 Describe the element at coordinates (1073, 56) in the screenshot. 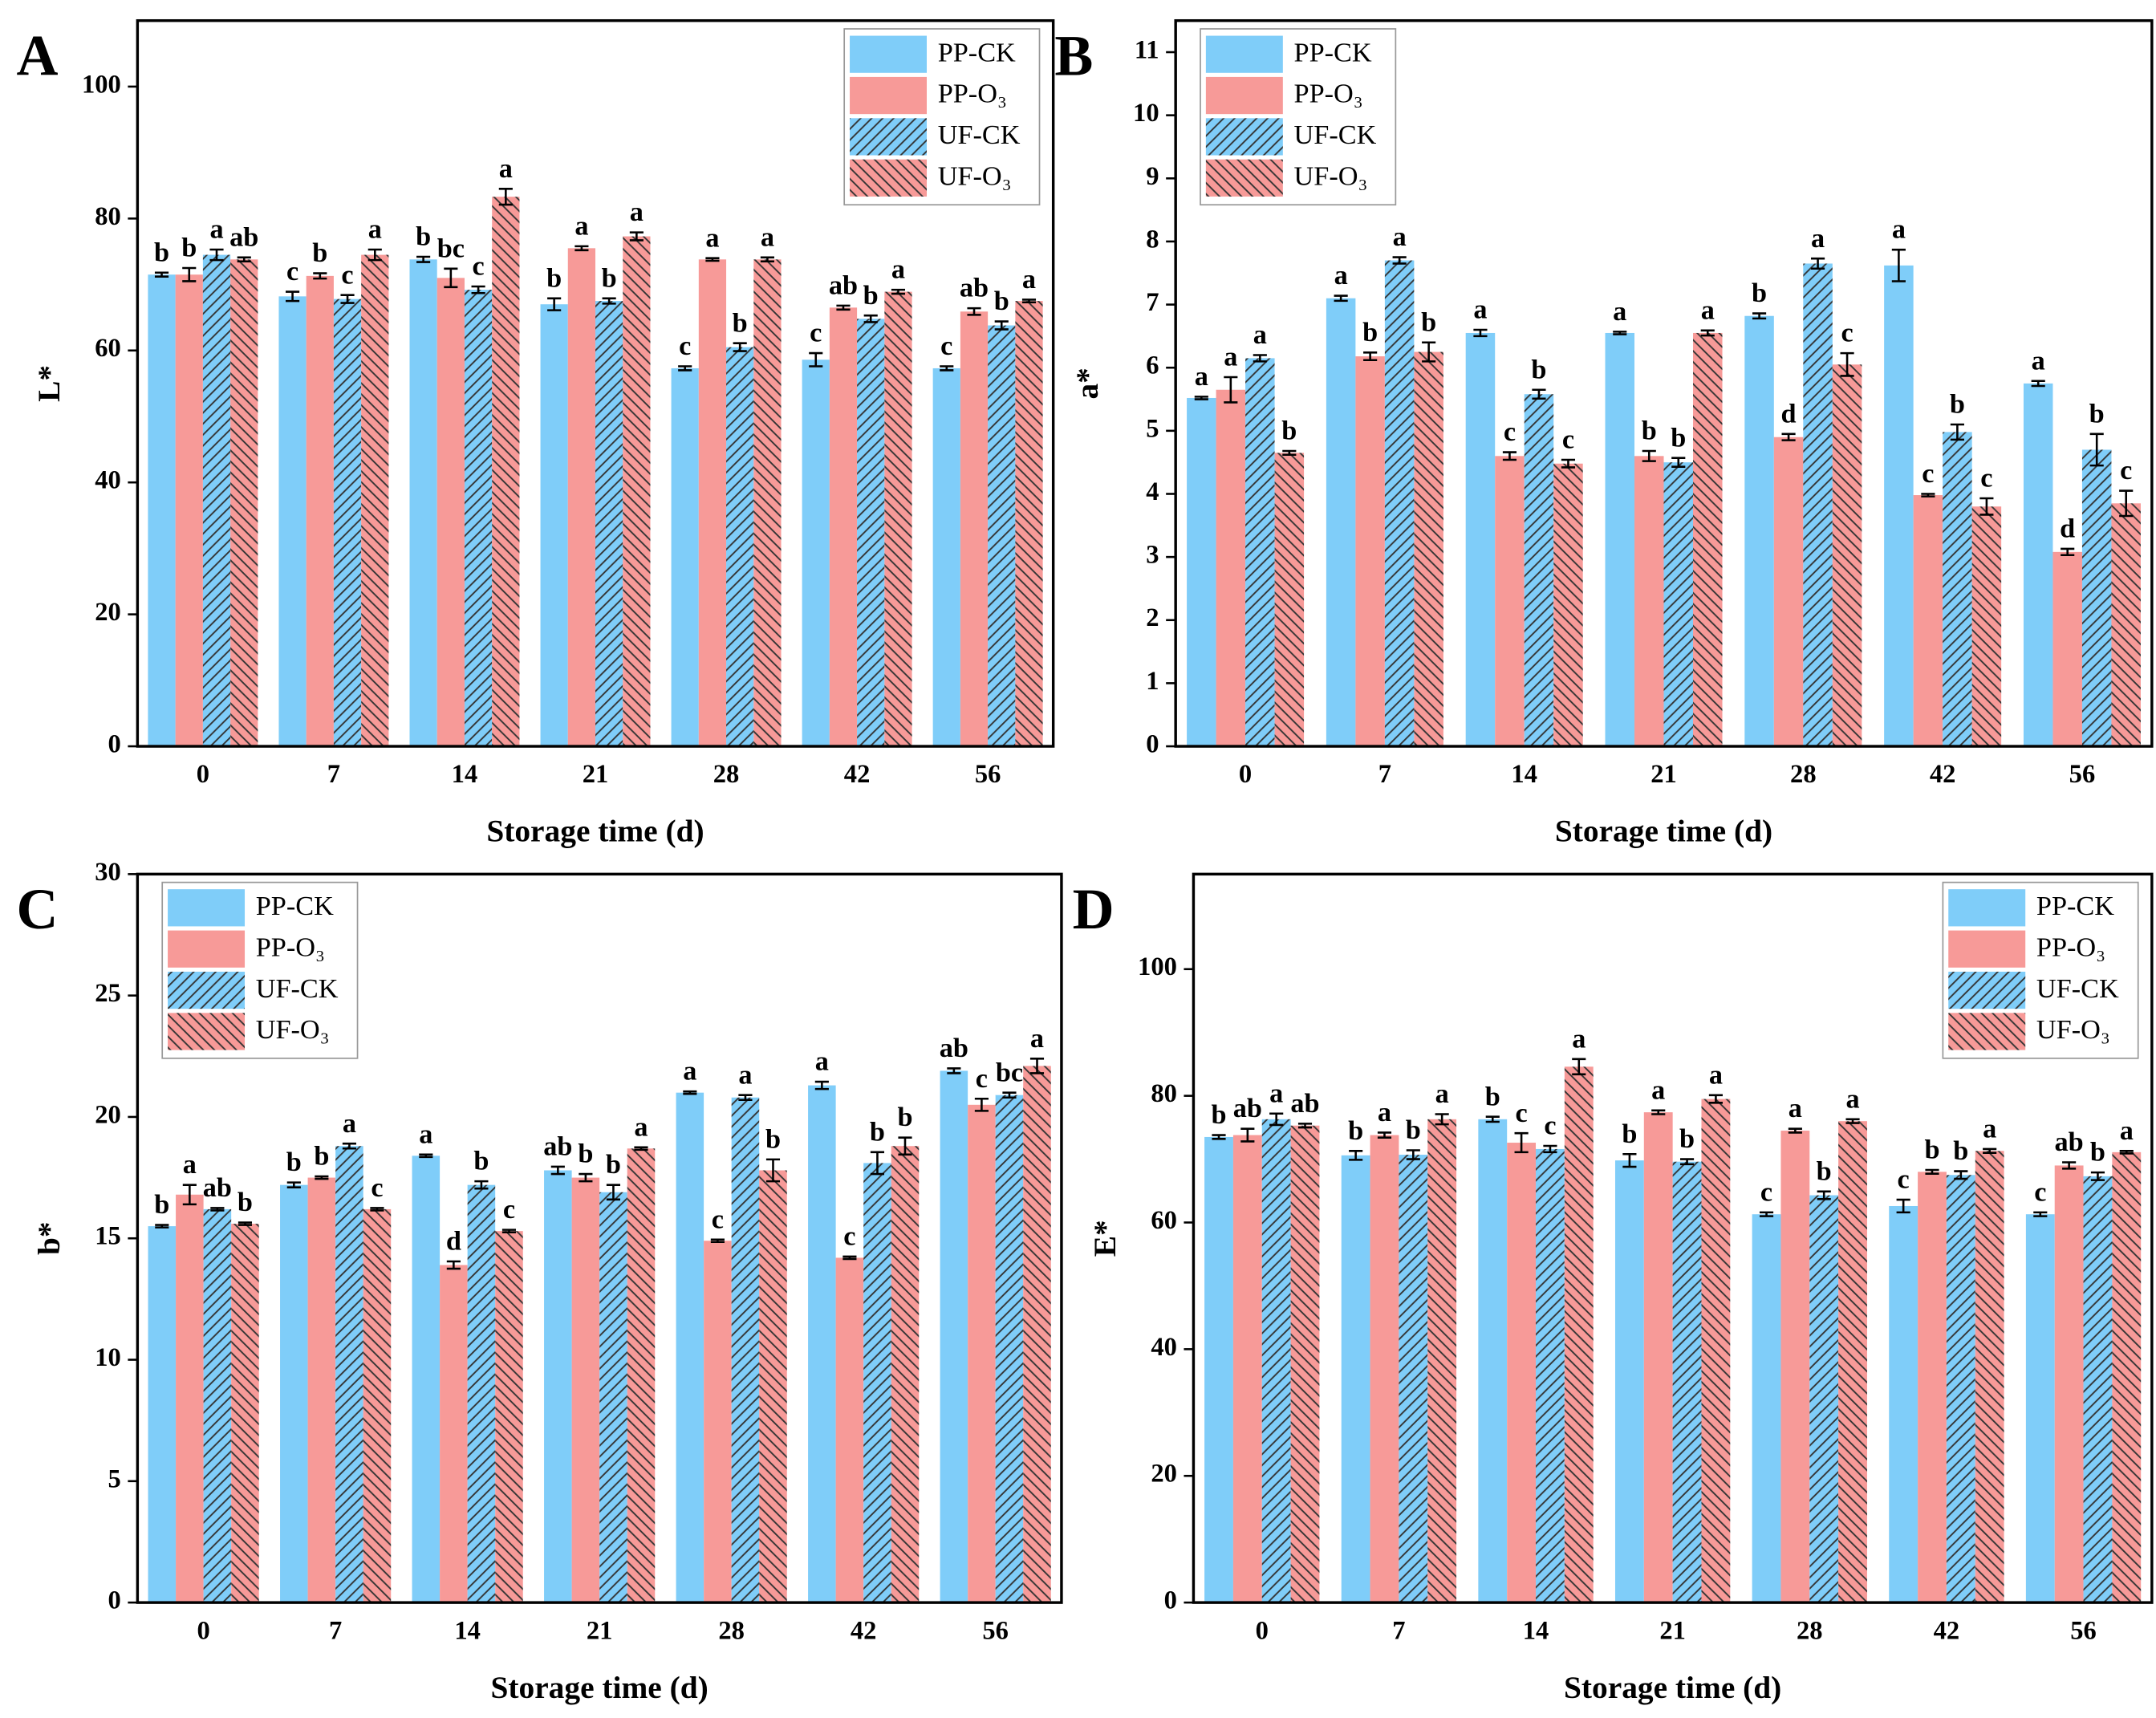

I see `panel-label: B` at that location.